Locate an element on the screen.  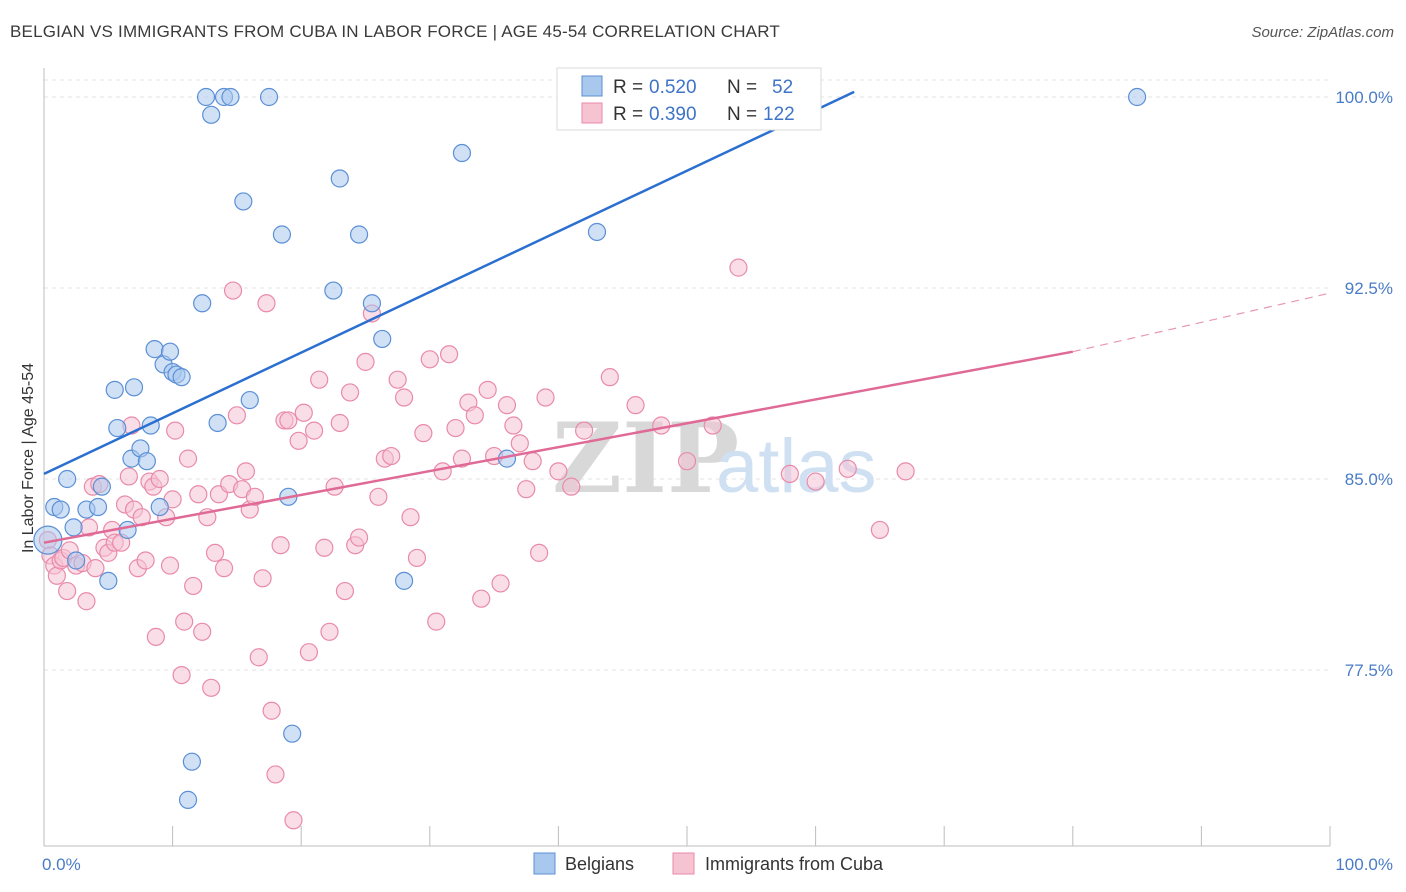
legend-n-value-1: 52 is located at coordinates (782, 87).